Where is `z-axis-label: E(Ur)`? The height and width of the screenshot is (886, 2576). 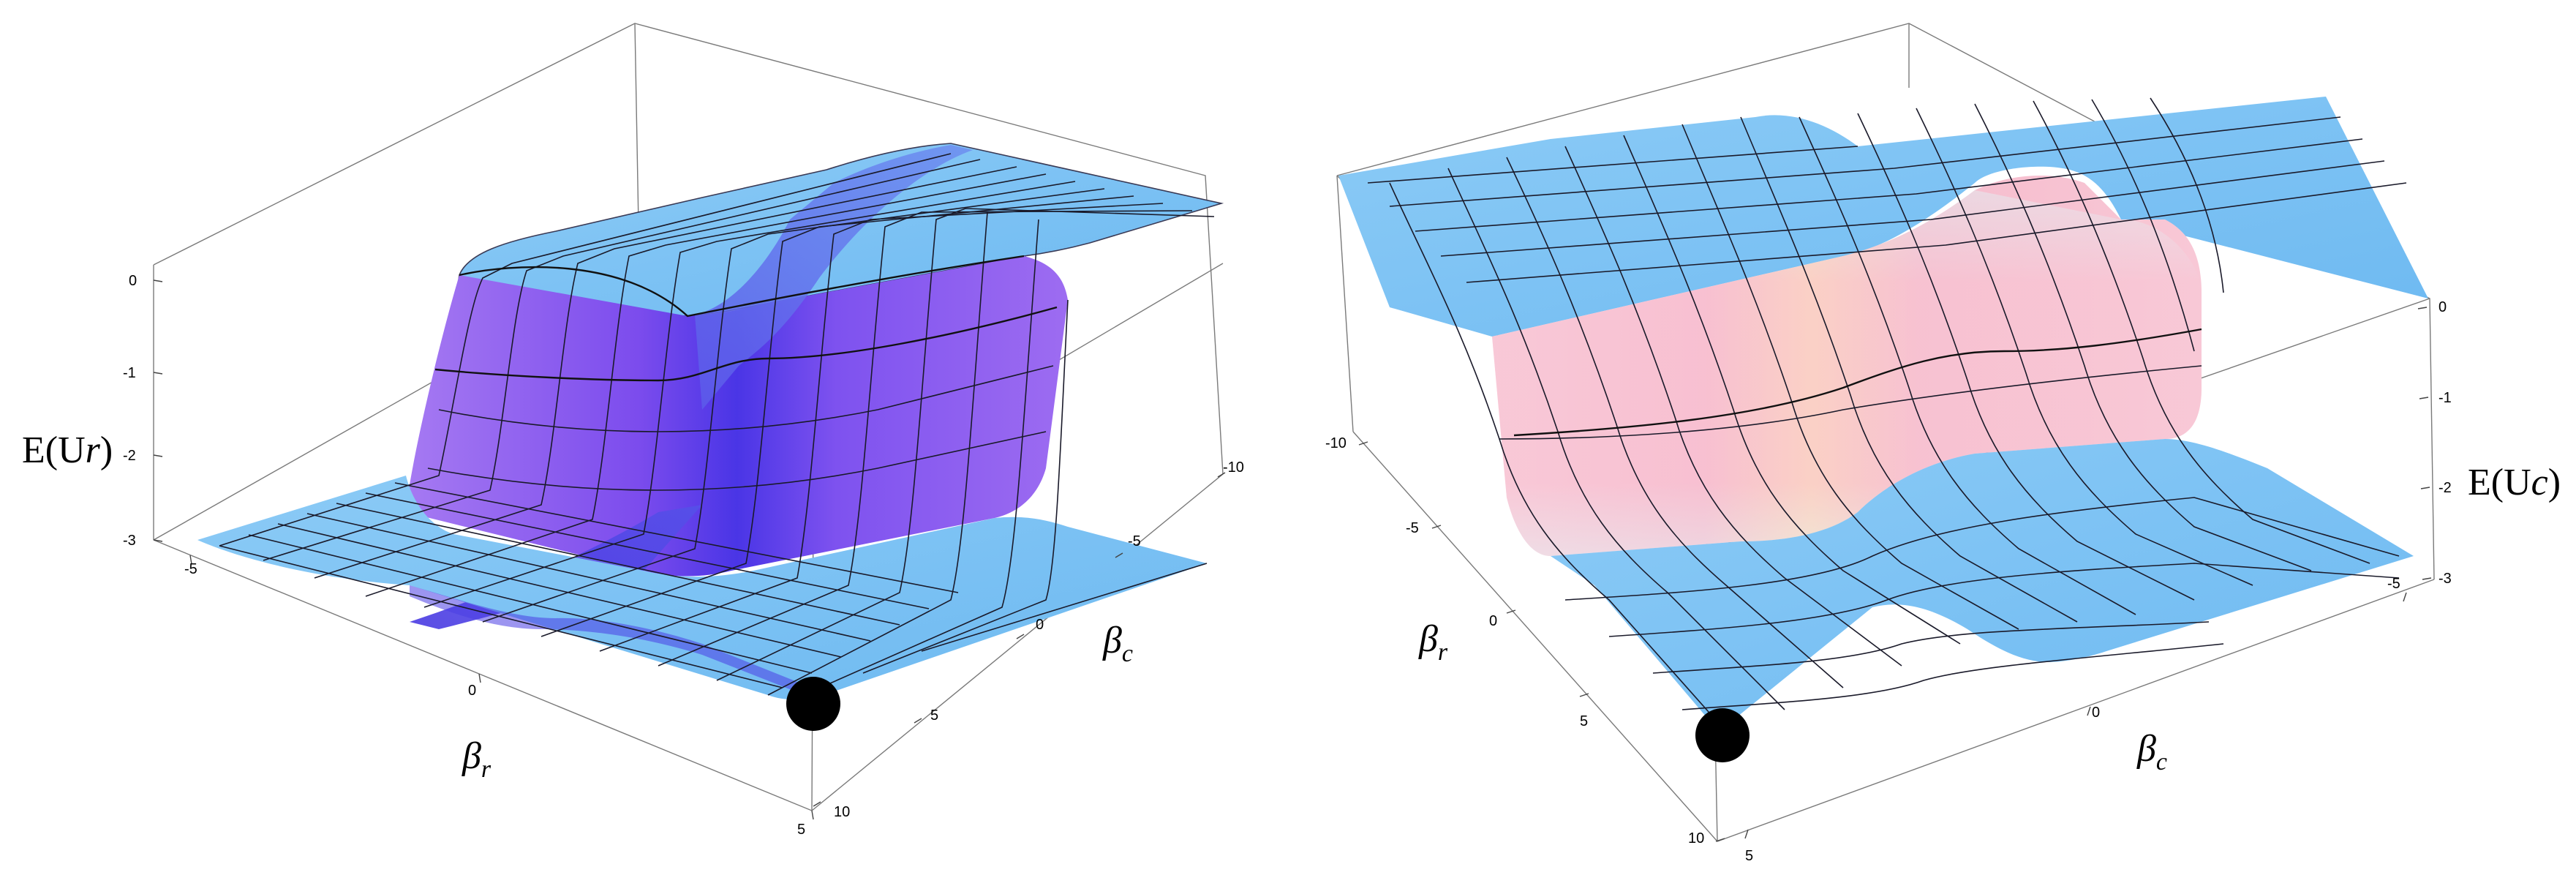 z-axis-label: E(Ur) is located at coordinates (67, 450).